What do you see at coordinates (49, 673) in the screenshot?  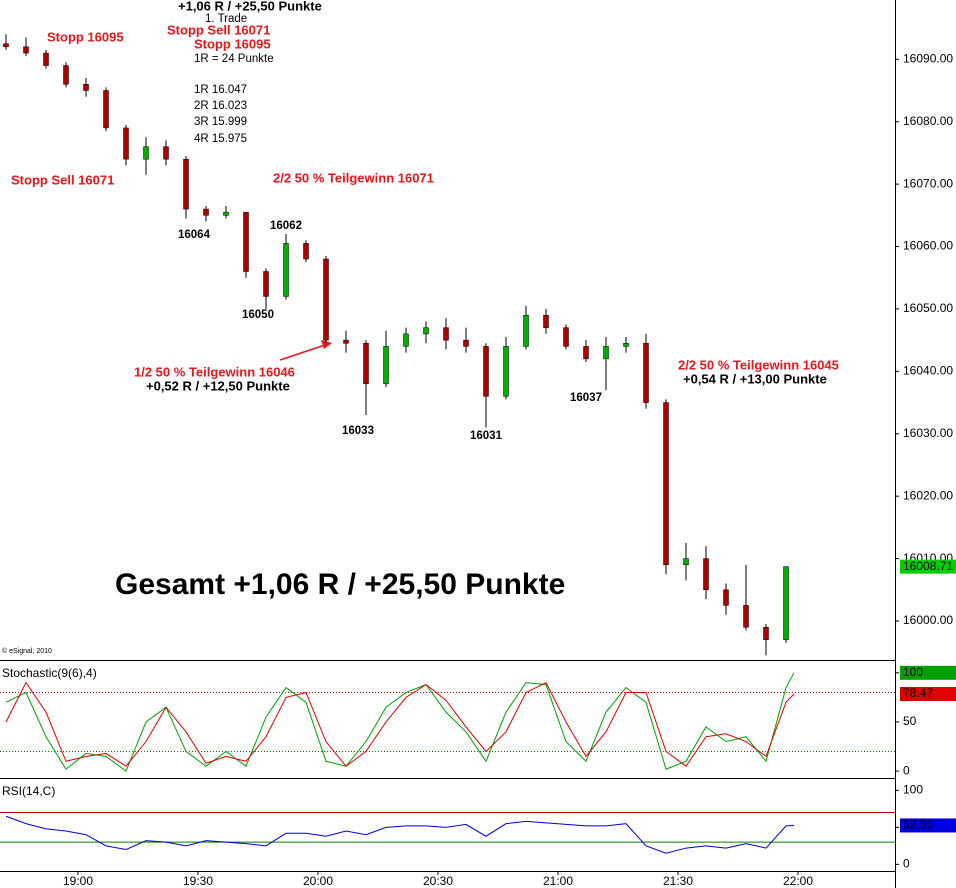 I see `indicator-title: Stochastic(9(6),4)` at bounding box center [49, 673].